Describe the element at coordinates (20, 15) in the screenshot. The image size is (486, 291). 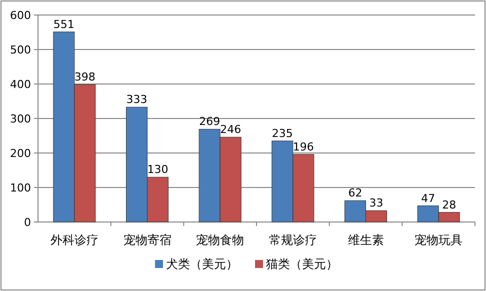
I see `y-tick-label: 600` at that location.